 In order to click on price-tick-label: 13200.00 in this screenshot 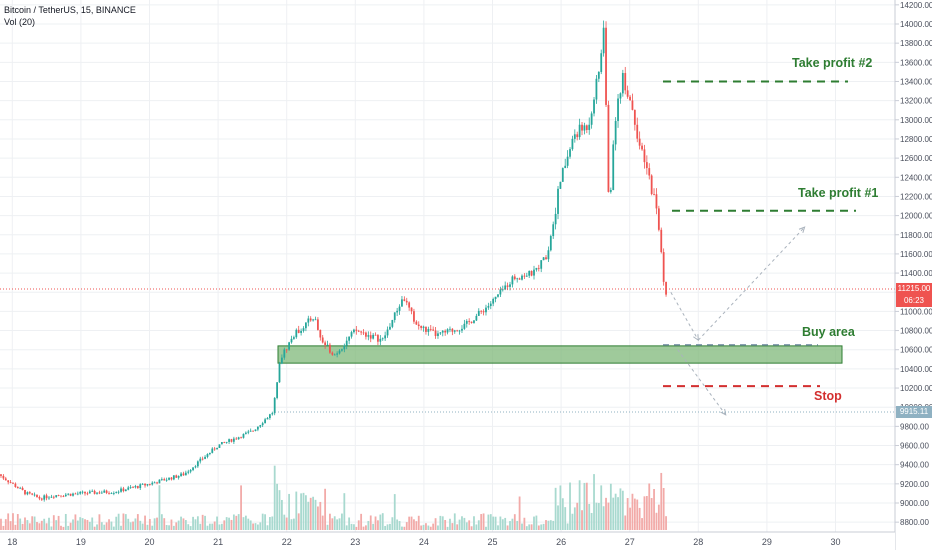, I will do `click(916, 101)`.